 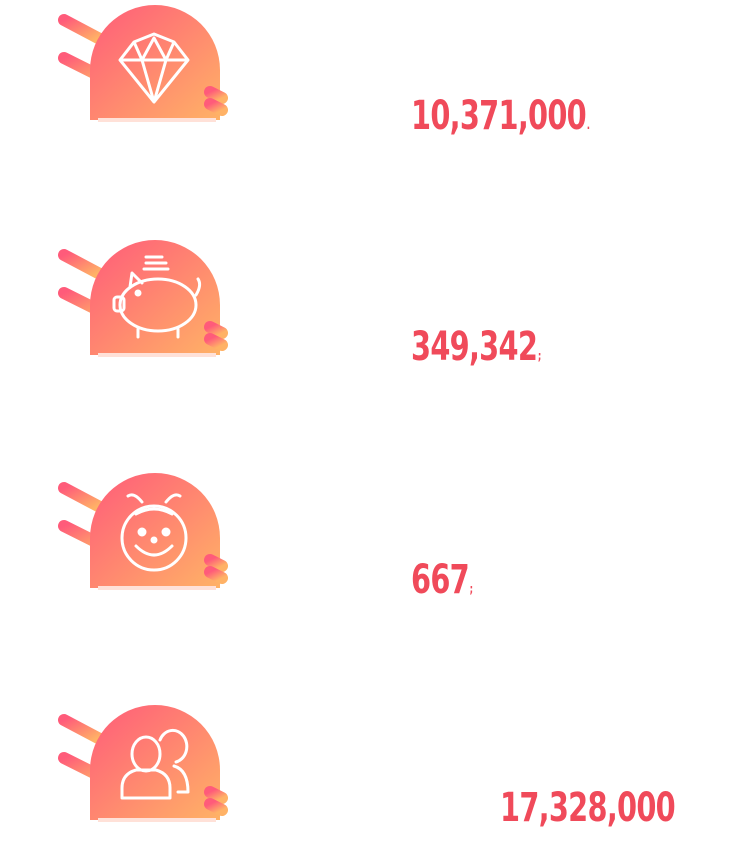 I want to click on stat-number: 17,328,000, so click(x=588, y=808).